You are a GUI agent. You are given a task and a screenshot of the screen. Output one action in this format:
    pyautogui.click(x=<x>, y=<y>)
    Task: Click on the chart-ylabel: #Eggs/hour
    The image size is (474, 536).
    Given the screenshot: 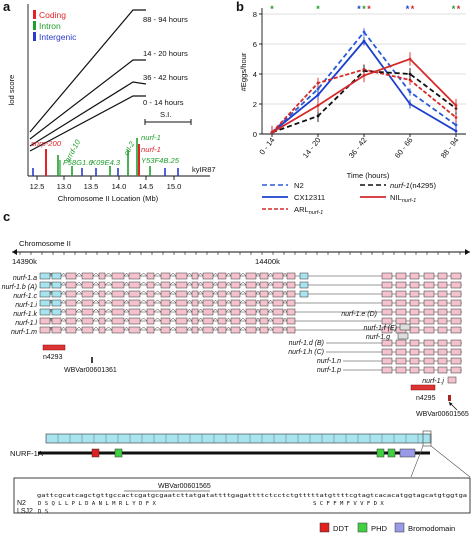 What is the action you would take?
    pyautogui.click(x=243, y=71)
    